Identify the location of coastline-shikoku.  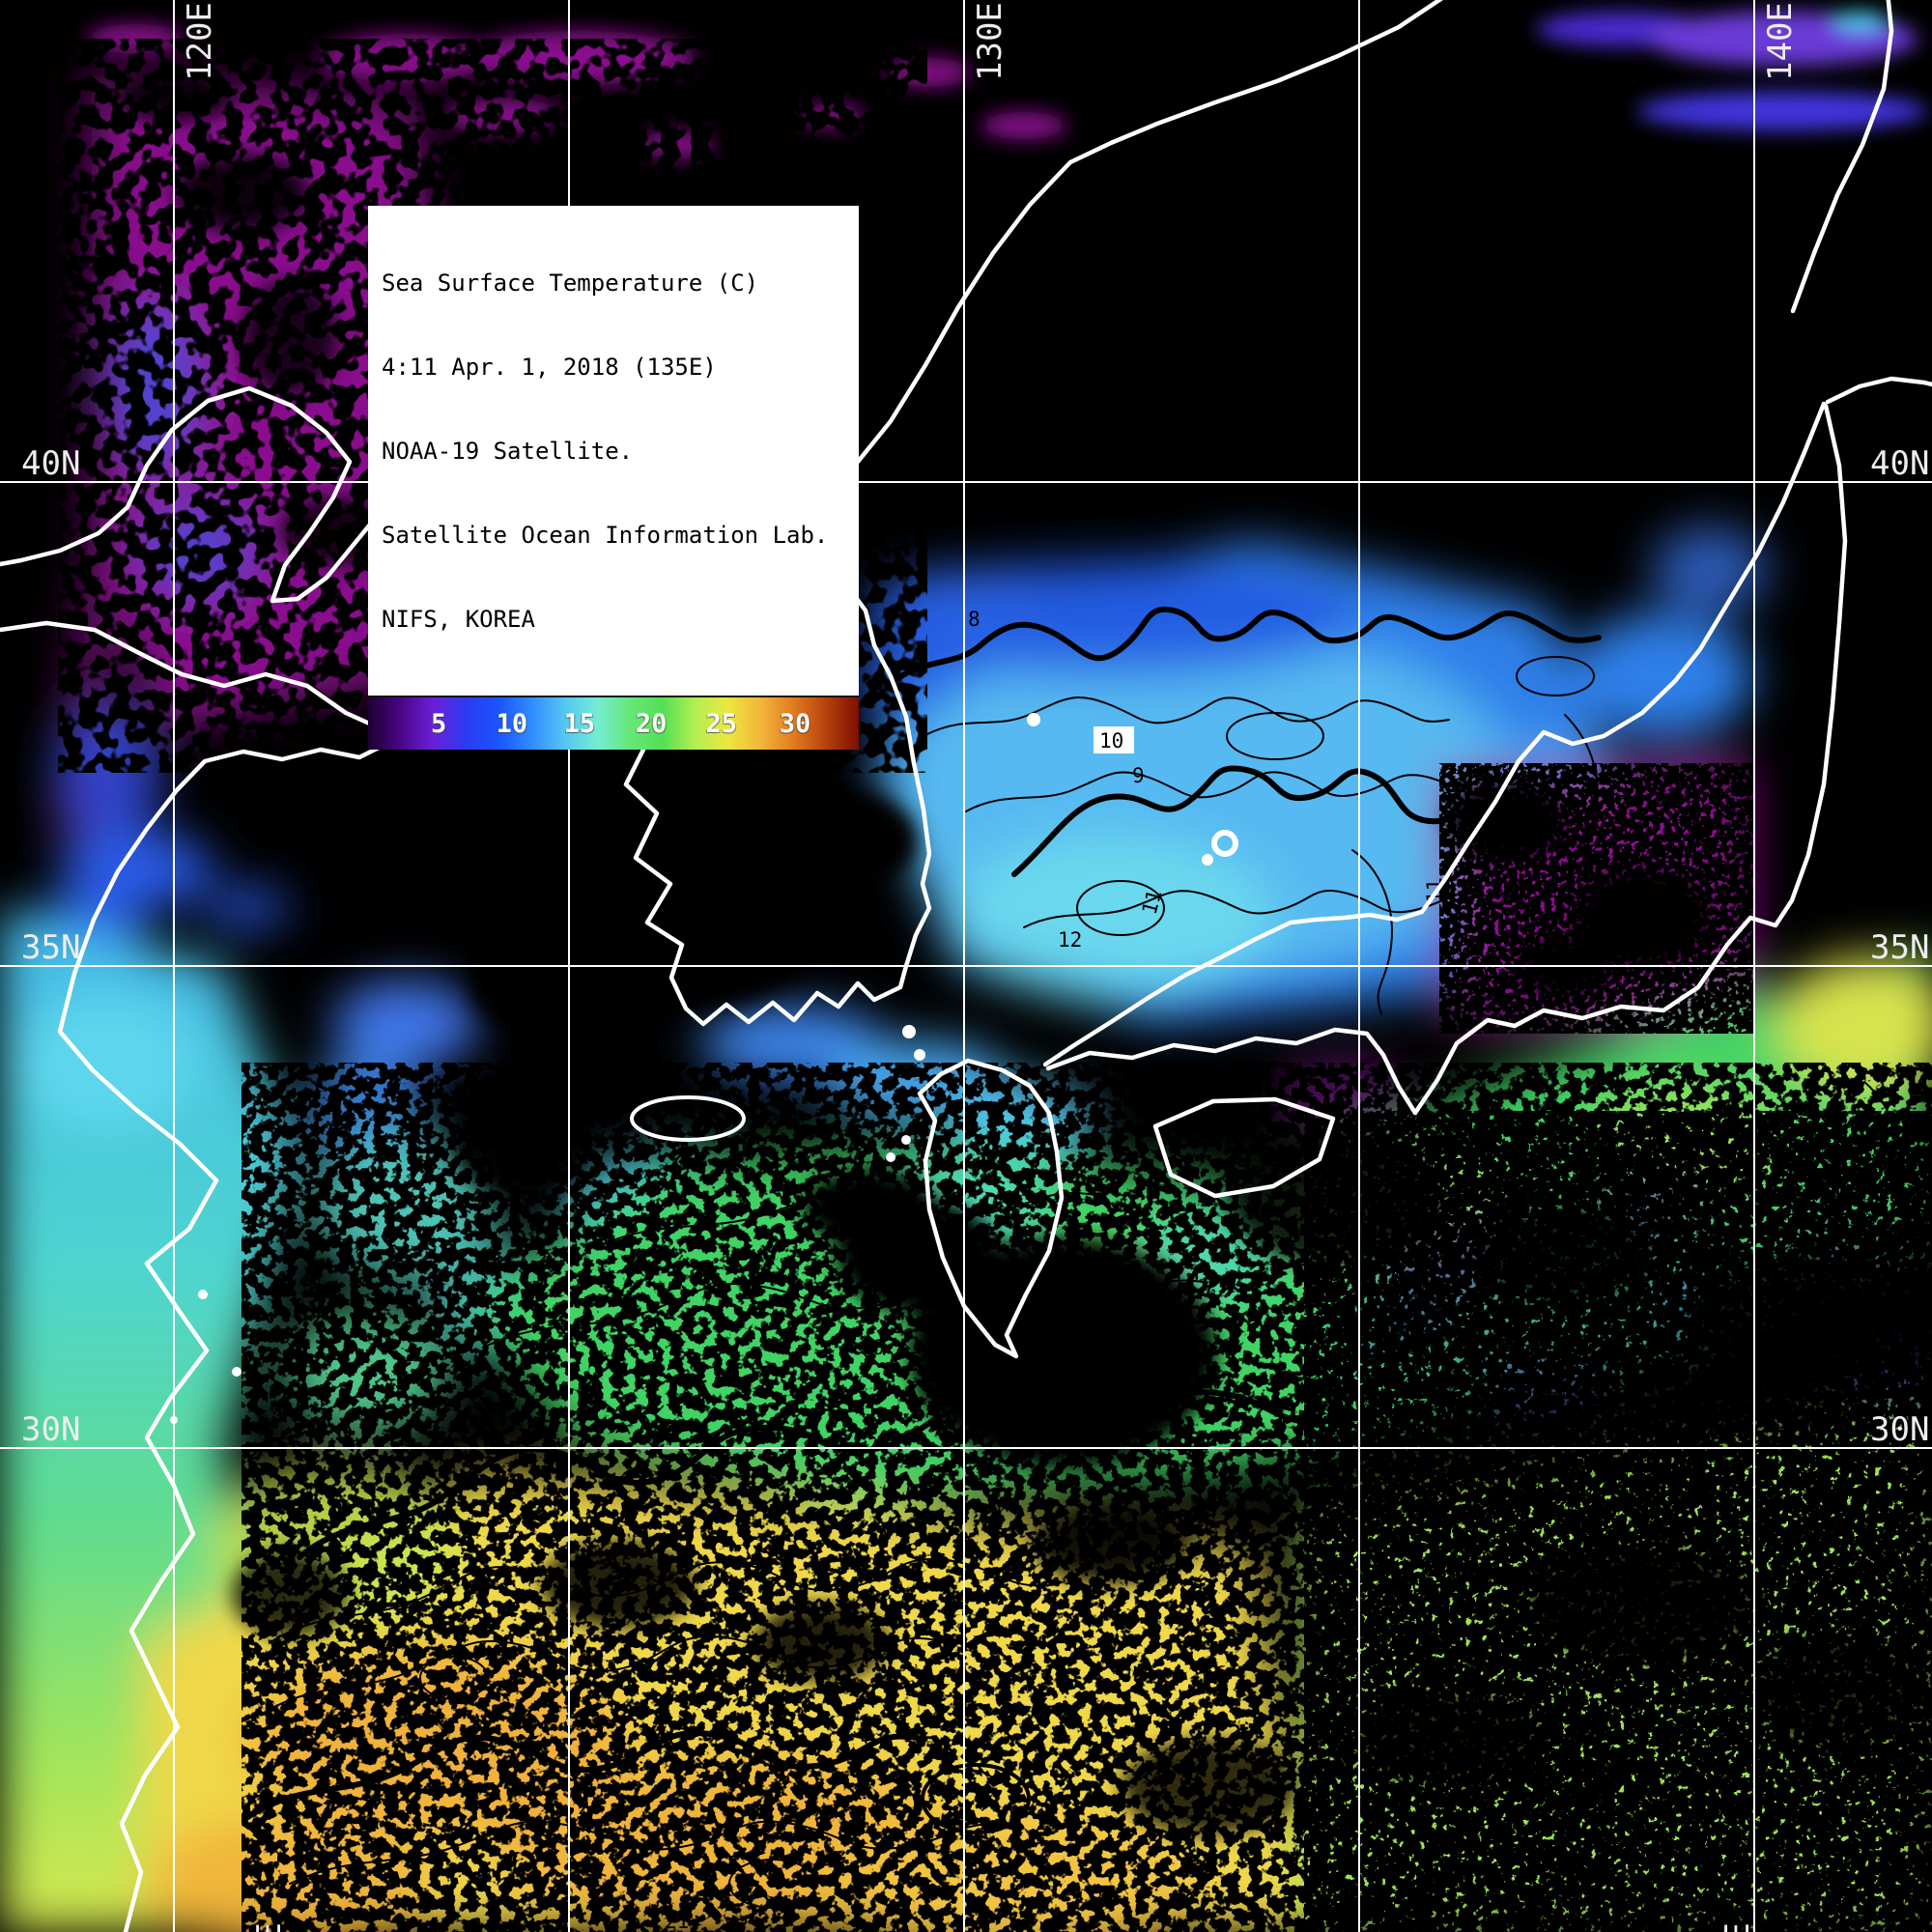
(1244, 1147).